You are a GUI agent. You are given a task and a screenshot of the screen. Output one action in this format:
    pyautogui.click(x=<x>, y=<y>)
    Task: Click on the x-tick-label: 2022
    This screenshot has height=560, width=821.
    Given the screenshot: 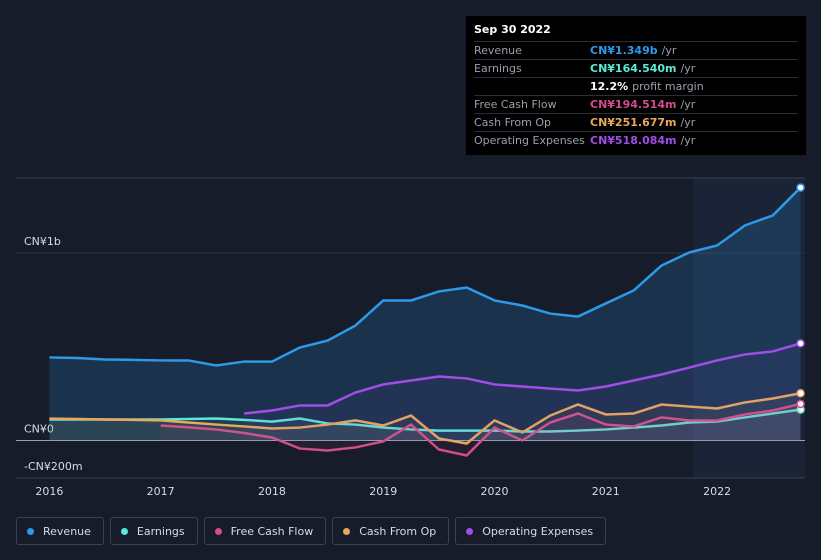 What is the action you would take?
    pyautogui.click(x=717, y=491)
    